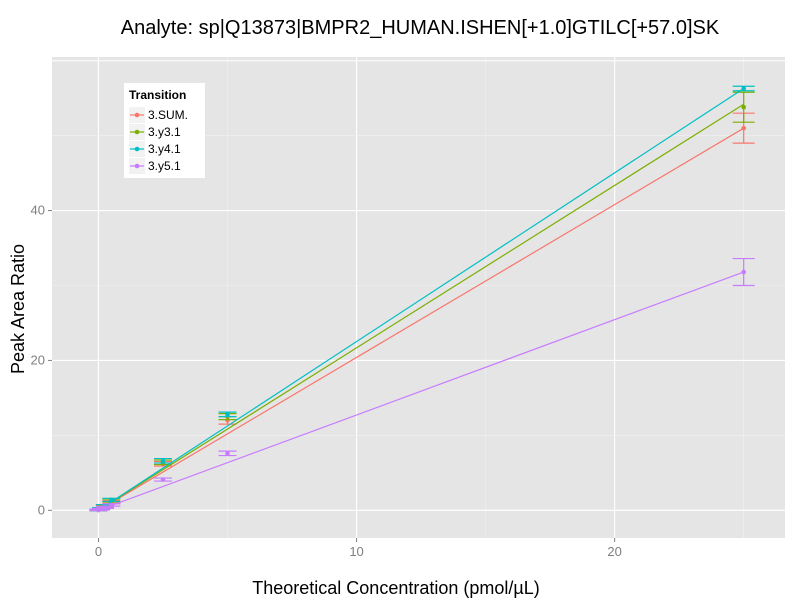 Image resolution: width=800 pixels, height=605 pixels. I want to click on x-tick-label: 10, so click(356, 551).